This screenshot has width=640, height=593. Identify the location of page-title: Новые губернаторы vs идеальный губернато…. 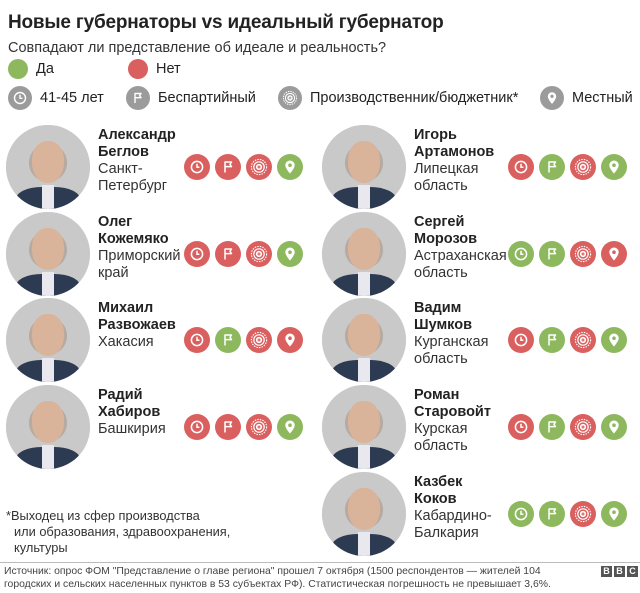
(226, 22).